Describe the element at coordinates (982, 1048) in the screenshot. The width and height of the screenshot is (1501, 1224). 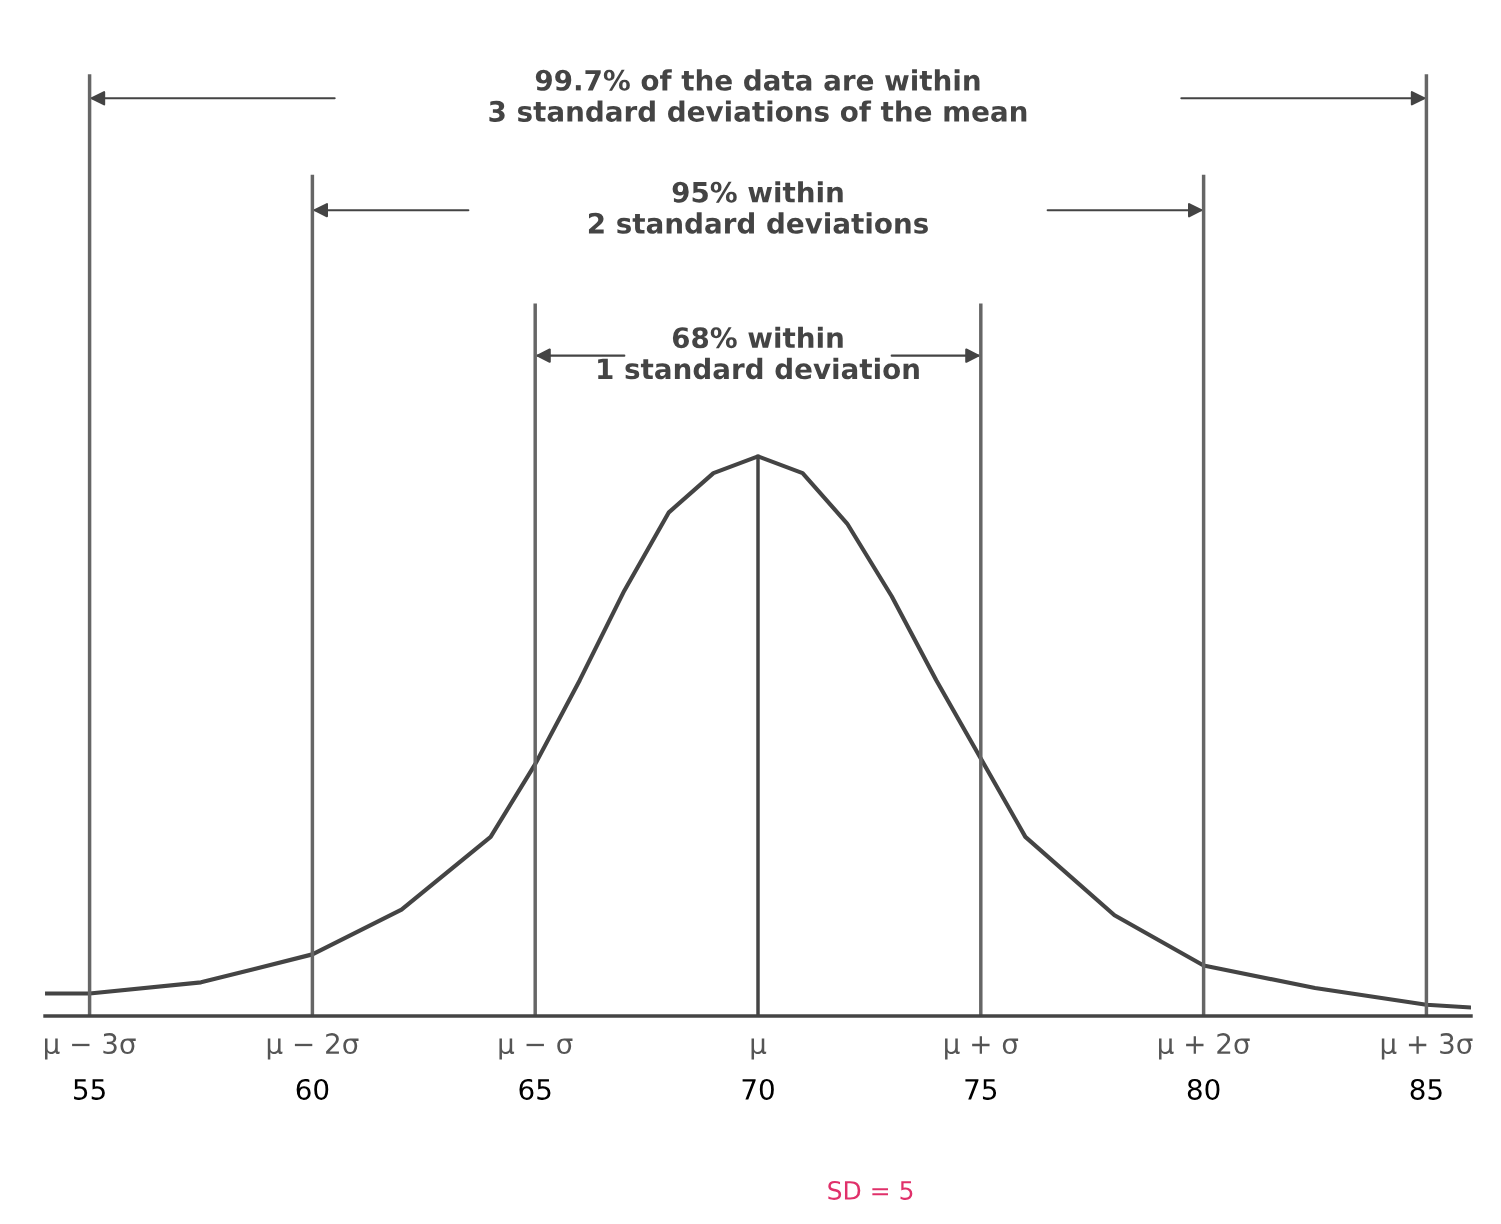
I see `annotation: μ + σ` at that location.